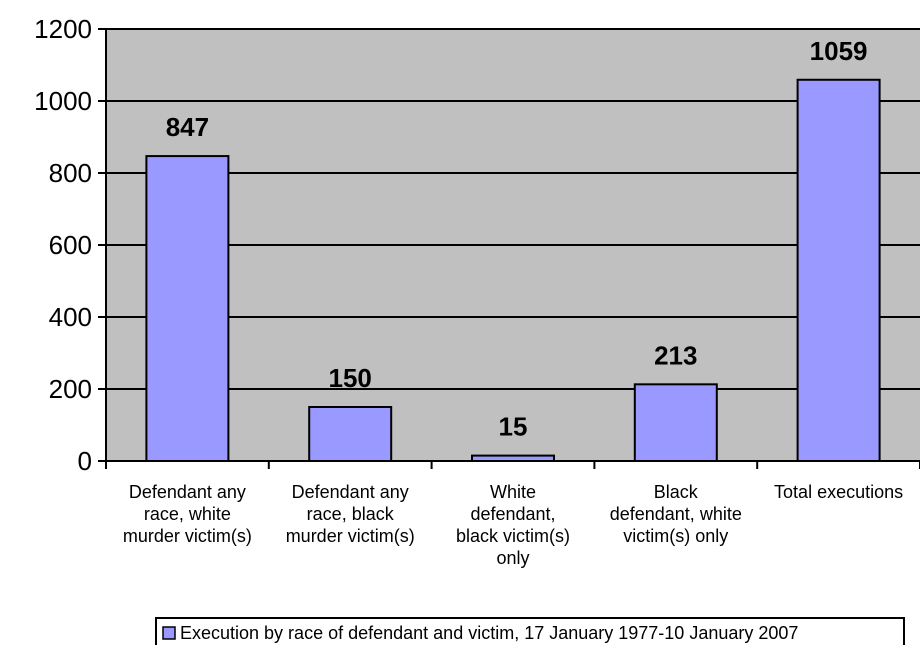 Image resolution: width=920 pixels, height=645 pixels. Describe the element at coordinates (350, 378) in the screenshot. I see `bar-value-label: 150` at that location.